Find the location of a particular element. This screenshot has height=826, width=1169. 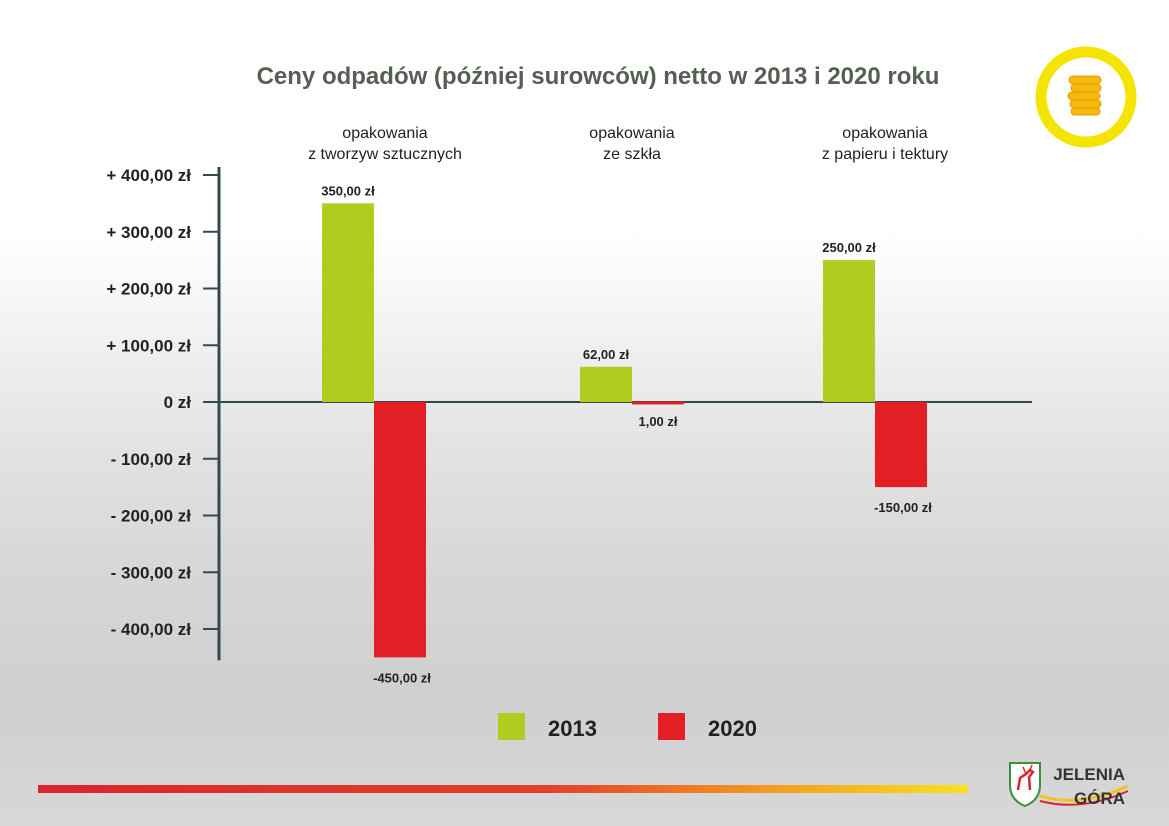

data-label: 250,00 zł is located at coordinates (849, 247).